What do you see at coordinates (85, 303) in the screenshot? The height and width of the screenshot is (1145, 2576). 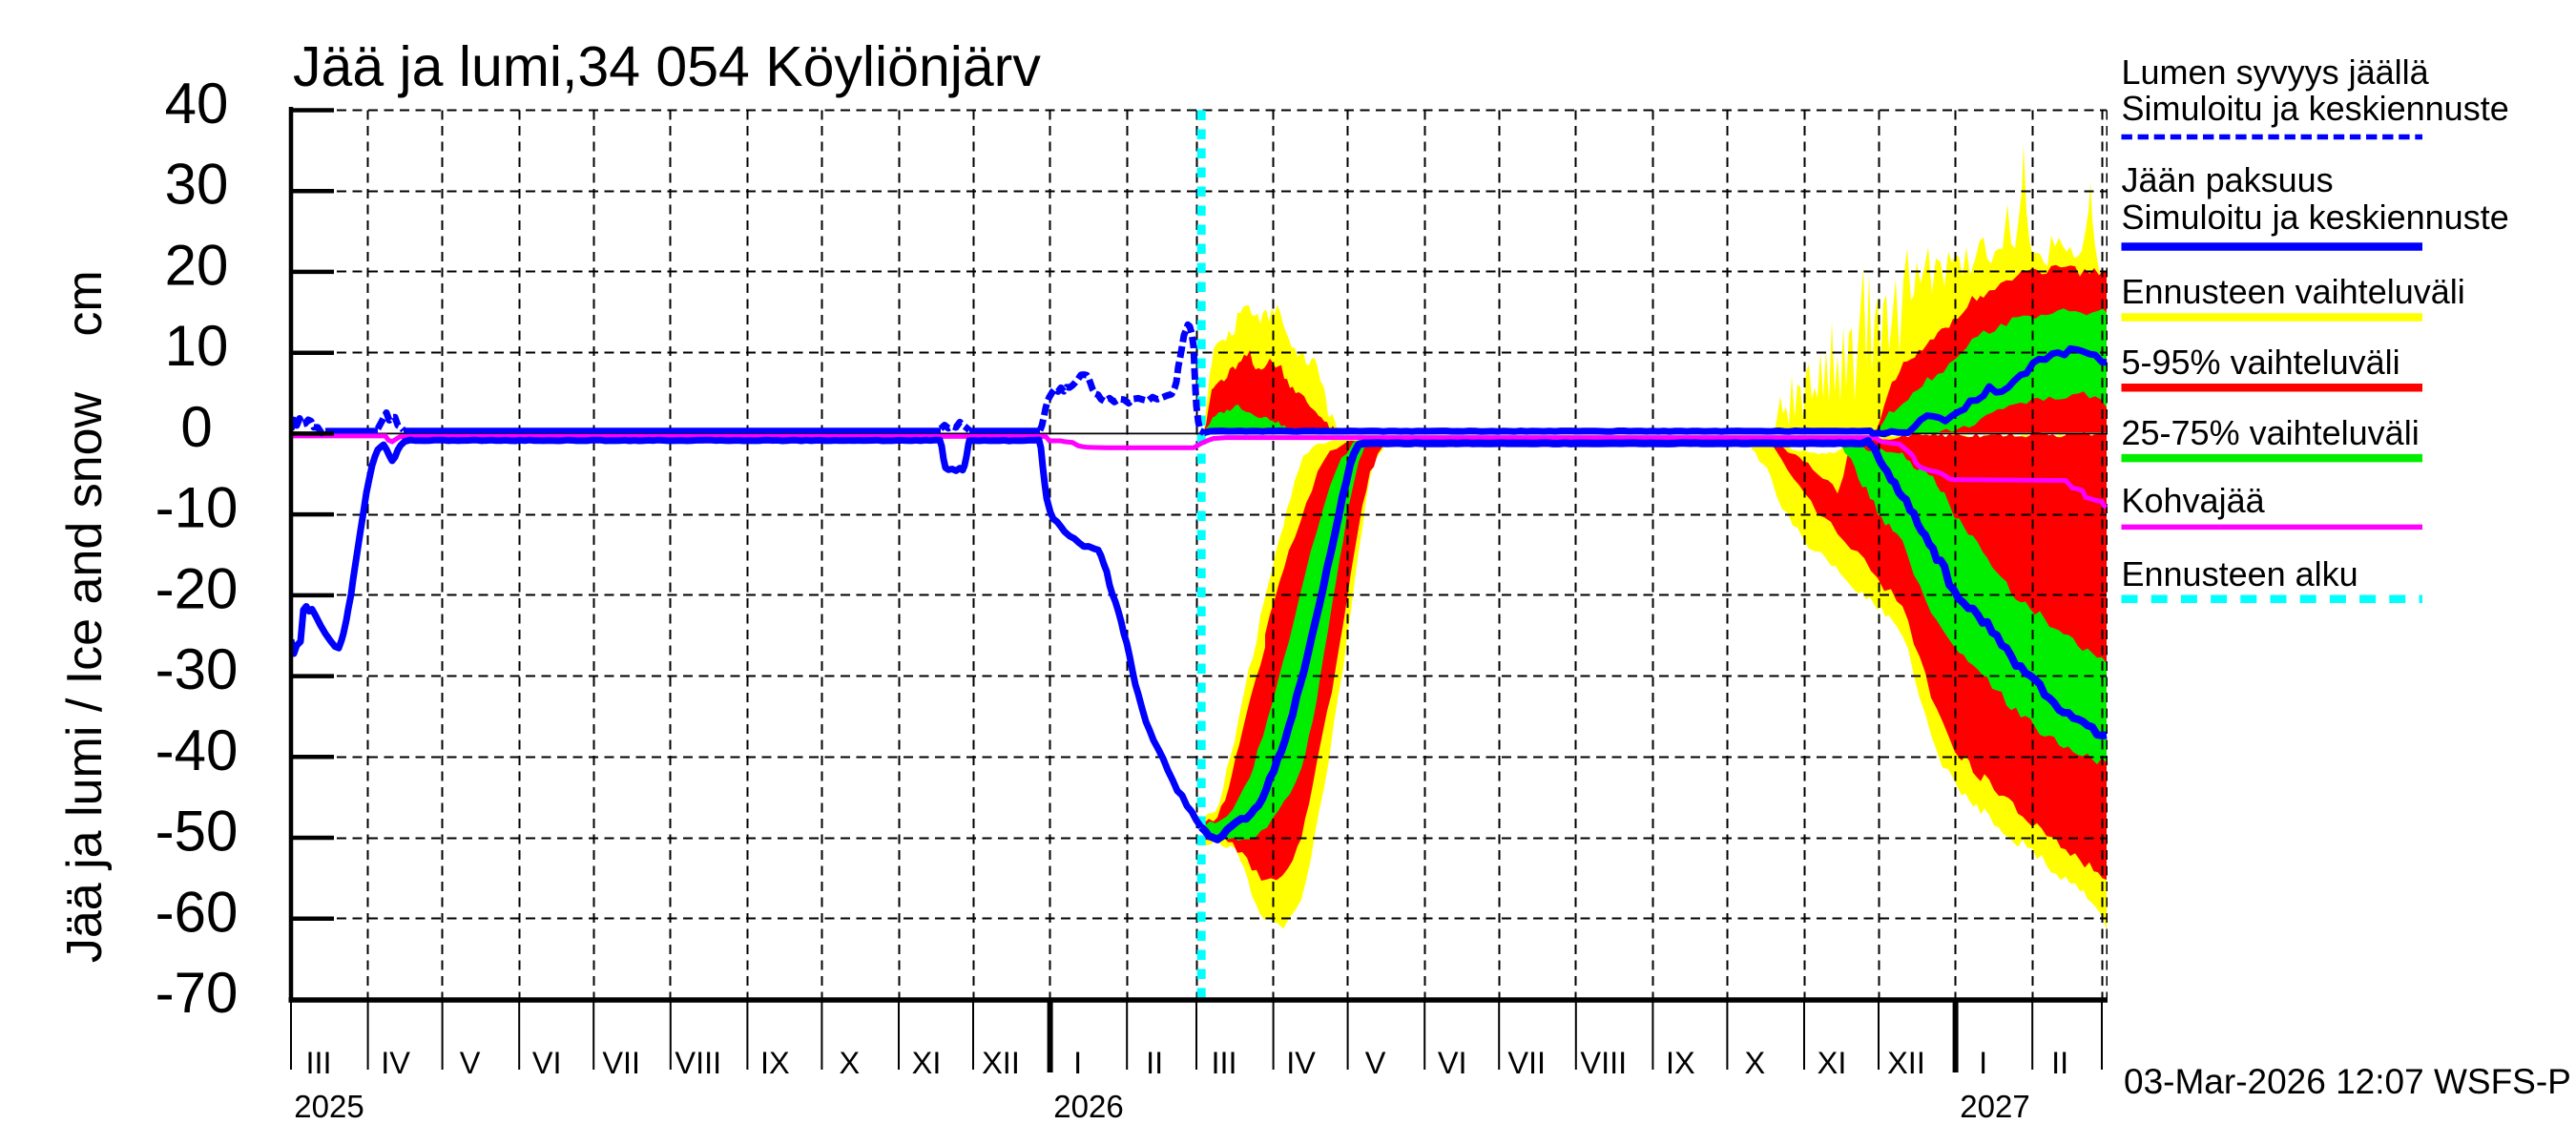 I see `svg-text: cm` at bounding box center [85, 303].